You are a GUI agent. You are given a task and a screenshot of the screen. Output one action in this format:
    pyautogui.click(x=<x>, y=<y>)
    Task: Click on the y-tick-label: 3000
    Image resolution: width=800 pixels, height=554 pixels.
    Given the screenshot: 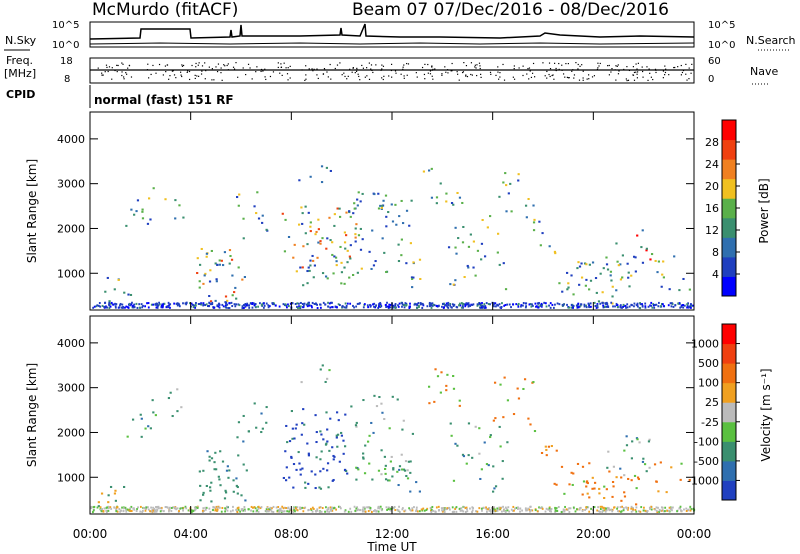 What is the action you would take?
    pyautogui.click(x=71, y=184)
    